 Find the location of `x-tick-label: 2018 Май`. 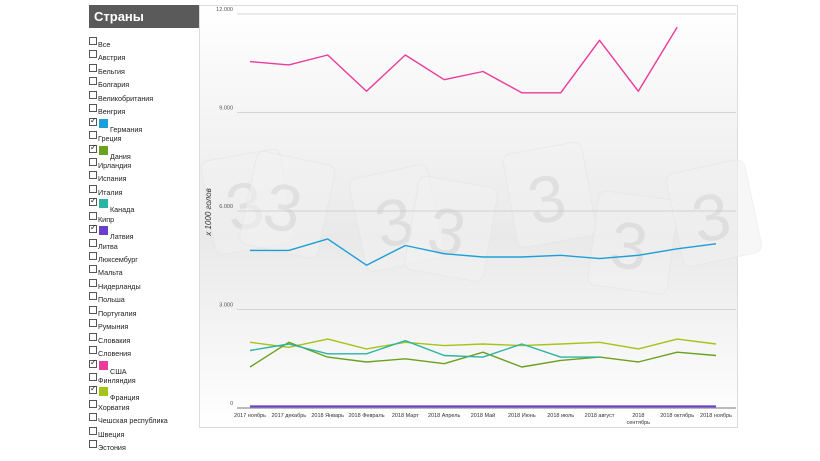

x-tick-label: 2018 Май is located at coordinates (483, 415).